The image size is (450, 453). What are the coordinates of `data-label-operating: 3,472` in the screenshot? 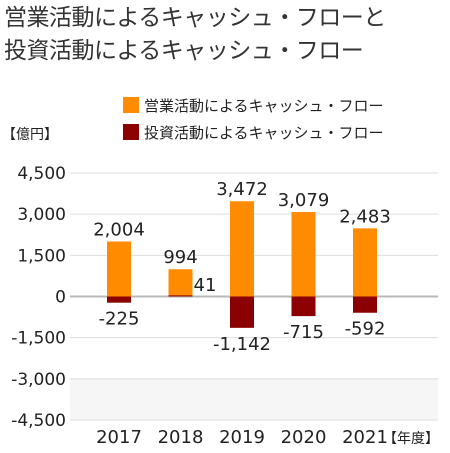 It's located at (242, 189).